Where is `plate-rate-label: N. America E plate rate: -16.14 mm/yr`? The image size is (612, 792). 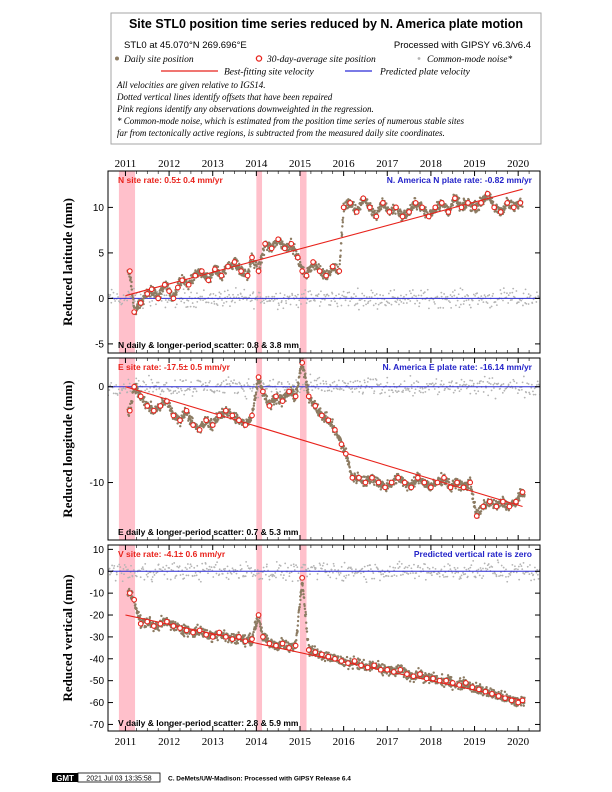
plate-rate-label: N. America E plate rate: -16.14 mm/yr is located at coordinates (458, 367).